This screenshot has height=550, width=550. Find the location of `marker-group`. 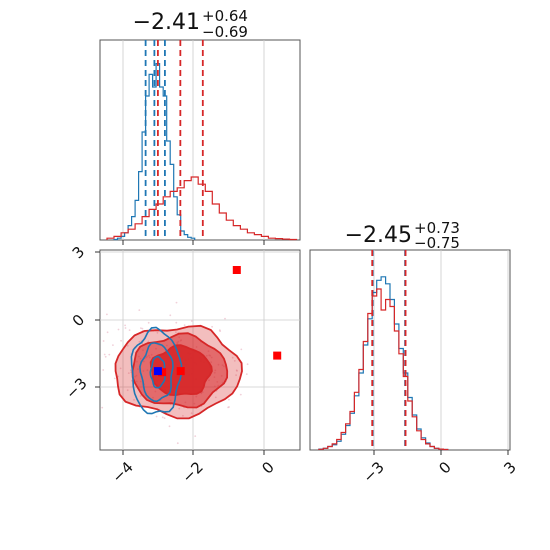

marker-group is located at coordinates (217, 321).